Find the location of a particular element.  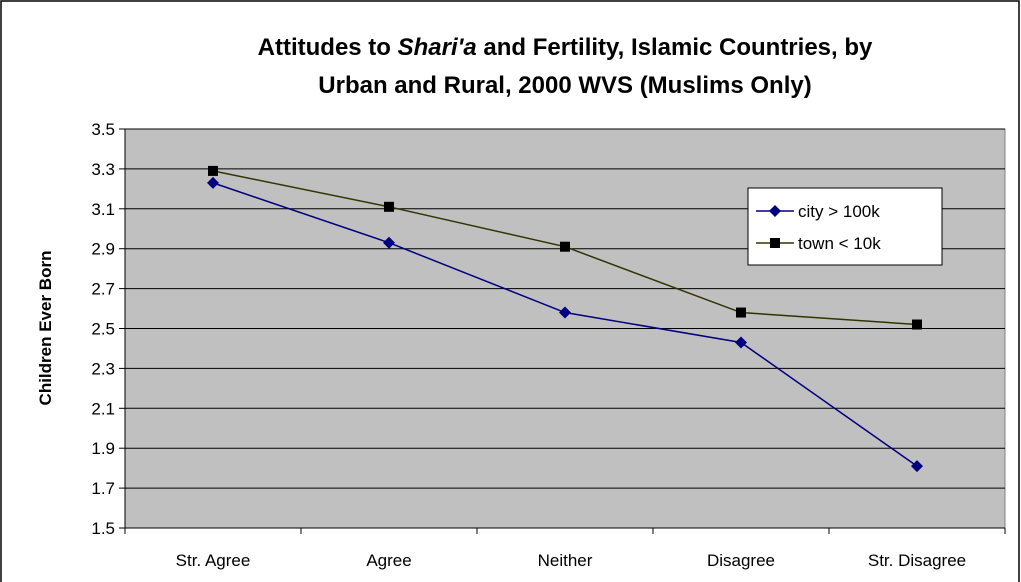

y-tick-label: 2.5 is located at coordinates (103, 329).